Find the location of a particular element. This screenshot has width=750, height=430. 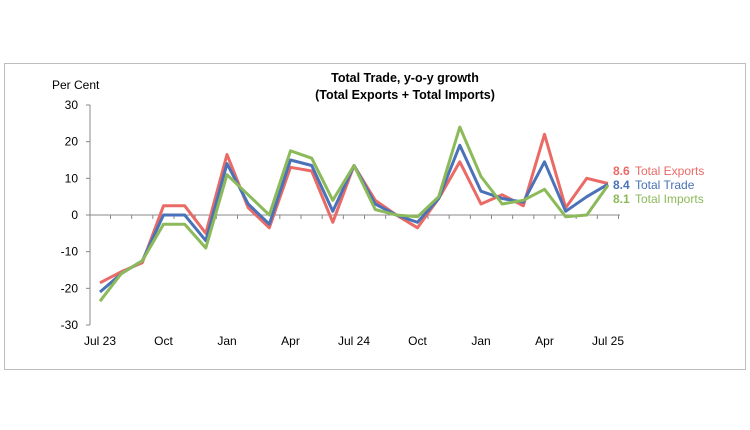

y-tick-label: -10 is located at coordinates (70, 252).